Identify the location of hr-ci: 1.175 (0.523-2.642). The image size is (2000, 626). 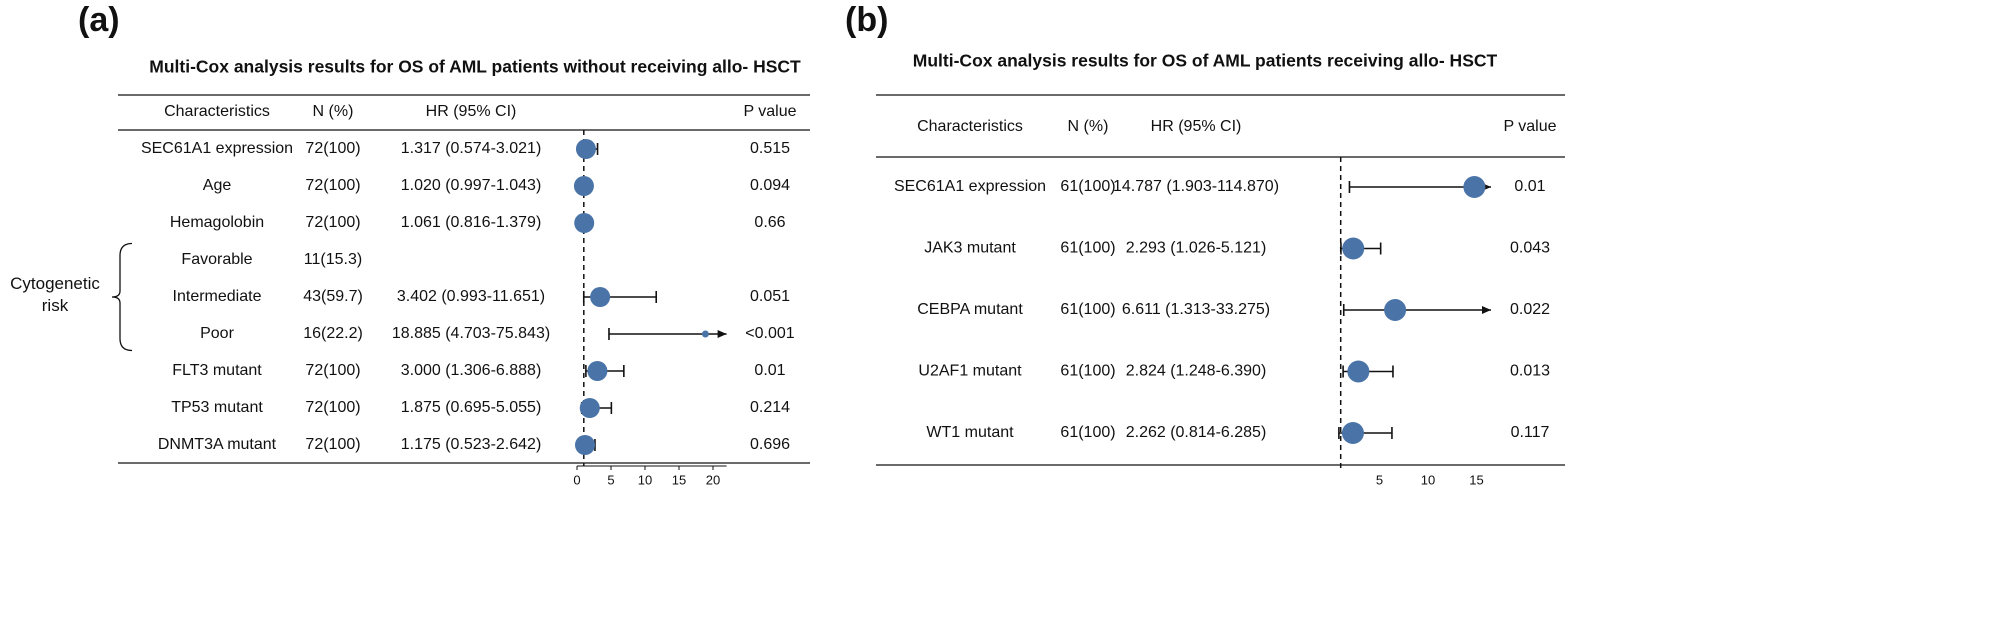
(471, 444).